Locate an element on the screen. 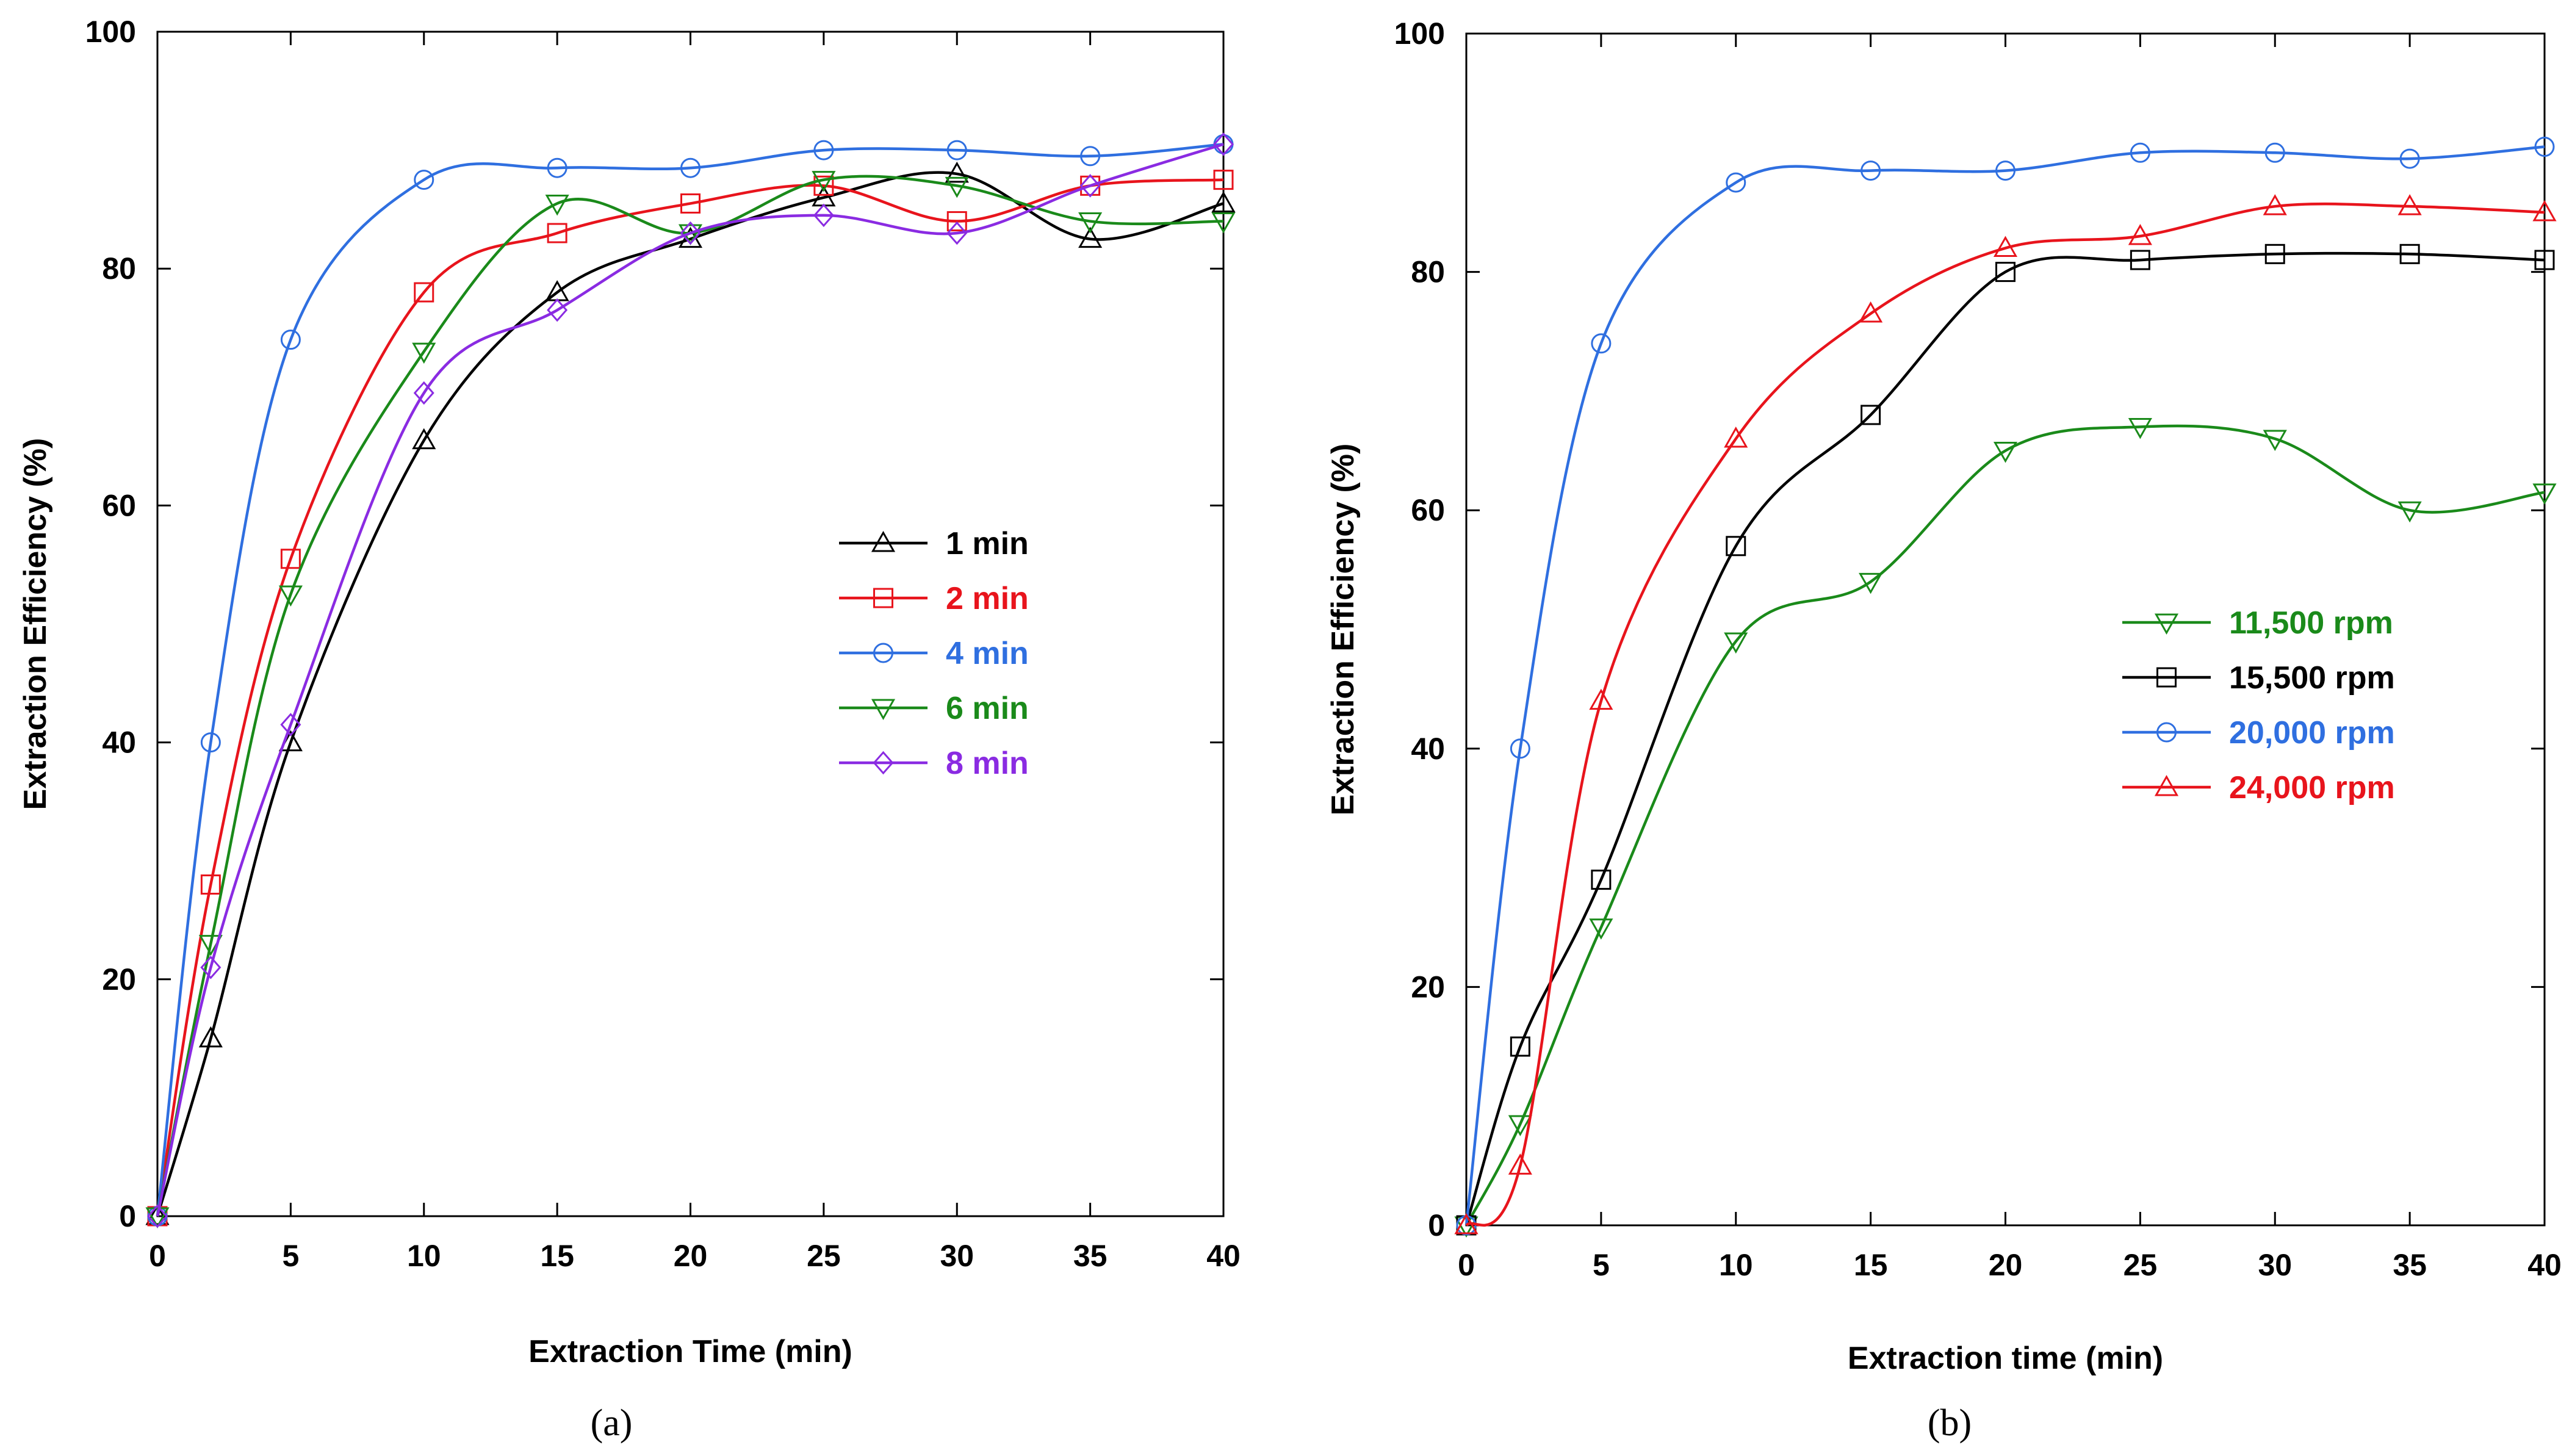 This screenshot has width=2572, height=1456. x-tick-label: 40 is located at coordinates (2544, 1265).